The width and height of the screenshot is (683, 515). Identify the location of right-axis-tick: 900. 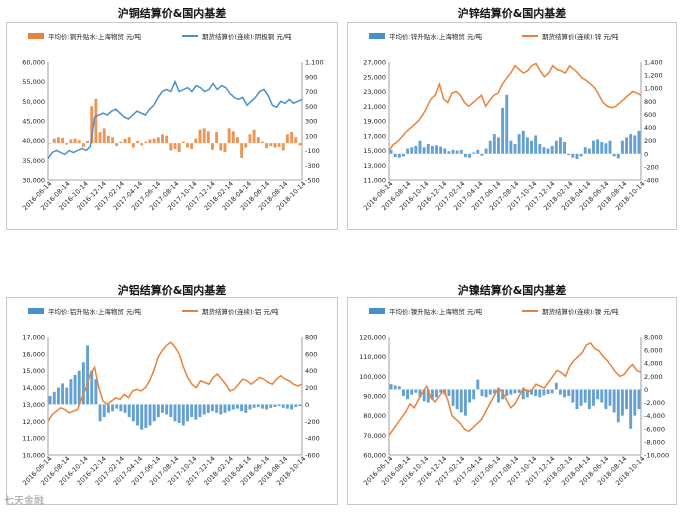
(311, 77).